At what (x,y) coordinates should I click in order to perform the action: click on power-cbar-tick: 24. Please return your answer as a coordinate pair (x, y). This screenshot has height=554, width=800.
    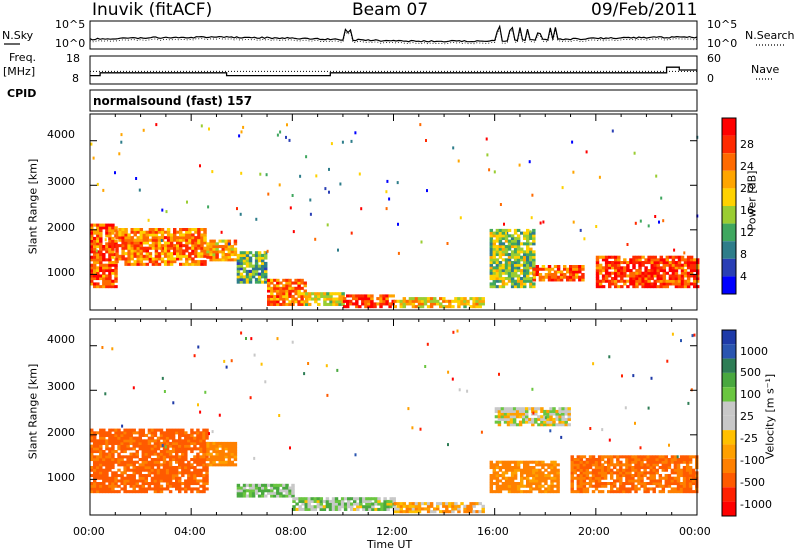
    Looking at the image, I should click on (747, 166).